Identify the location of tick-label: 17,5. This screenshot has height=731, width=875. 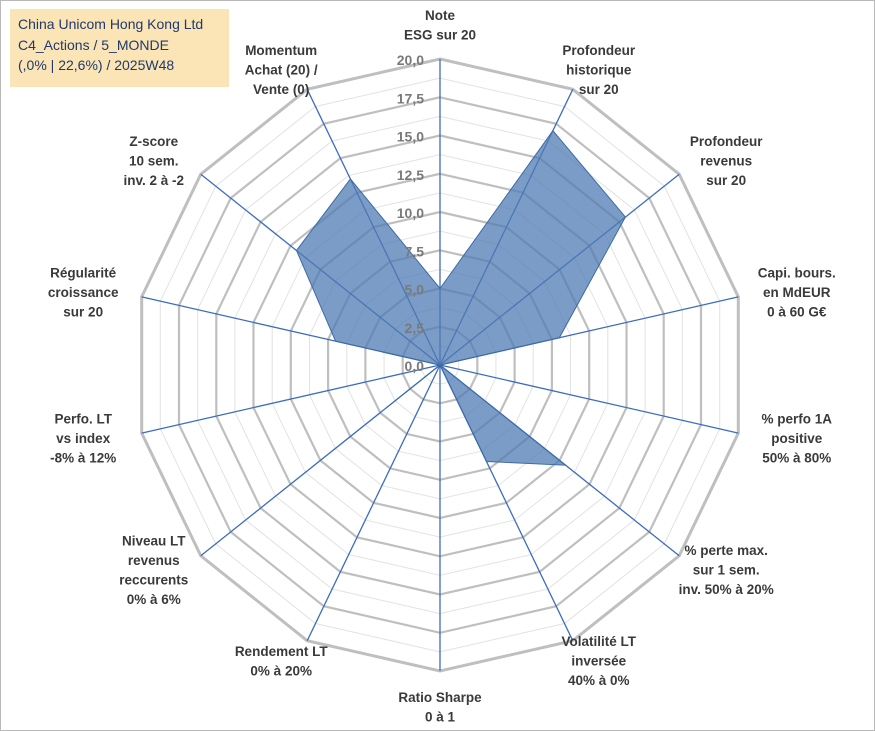
(410, 98).